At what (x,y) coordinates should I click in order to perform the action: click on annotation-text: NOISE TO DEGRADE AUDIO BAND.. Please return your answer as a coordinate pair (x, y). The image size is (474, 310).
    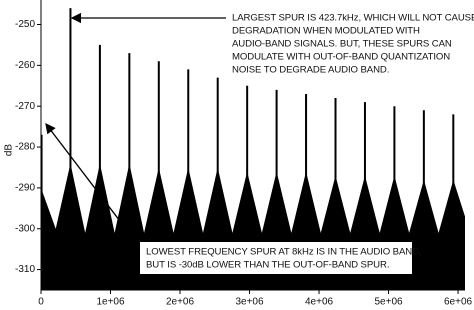
    Looking at the image, I should click on (310, 70).